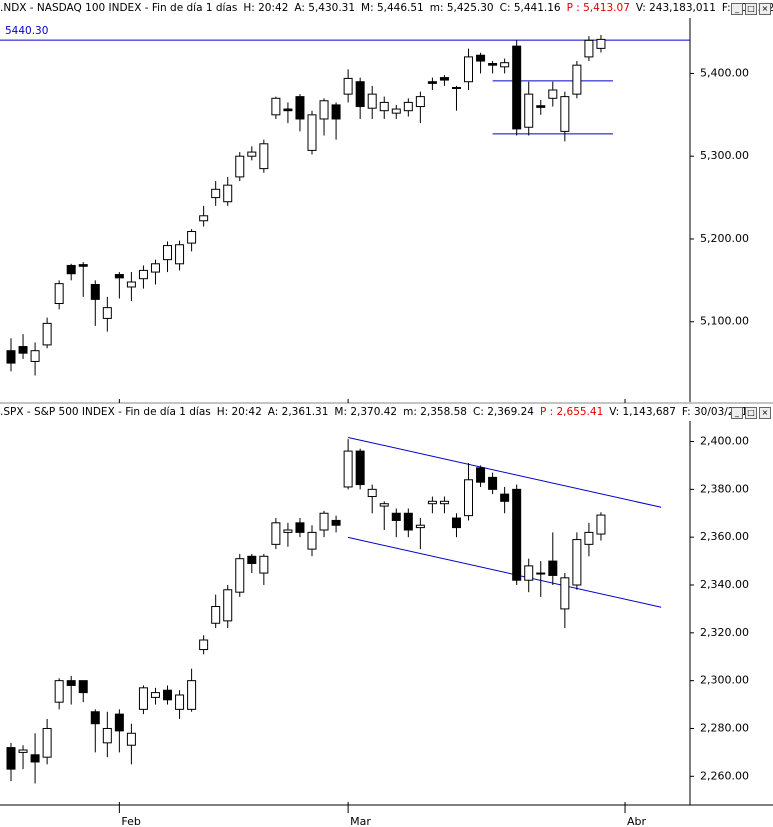  What do you see at coordinates (435, 412) in the screenshot?
I see `low: m: 2,358.58` at bounding box center [435, 412].